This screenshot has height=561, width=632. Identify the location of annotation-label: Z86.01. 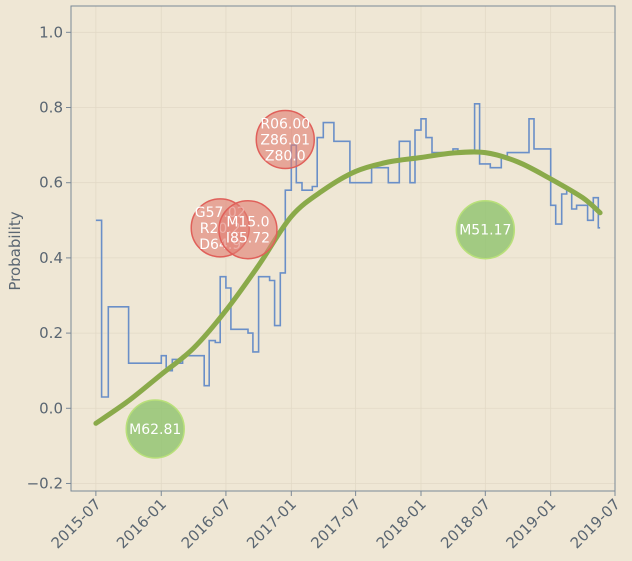
(285, 140).